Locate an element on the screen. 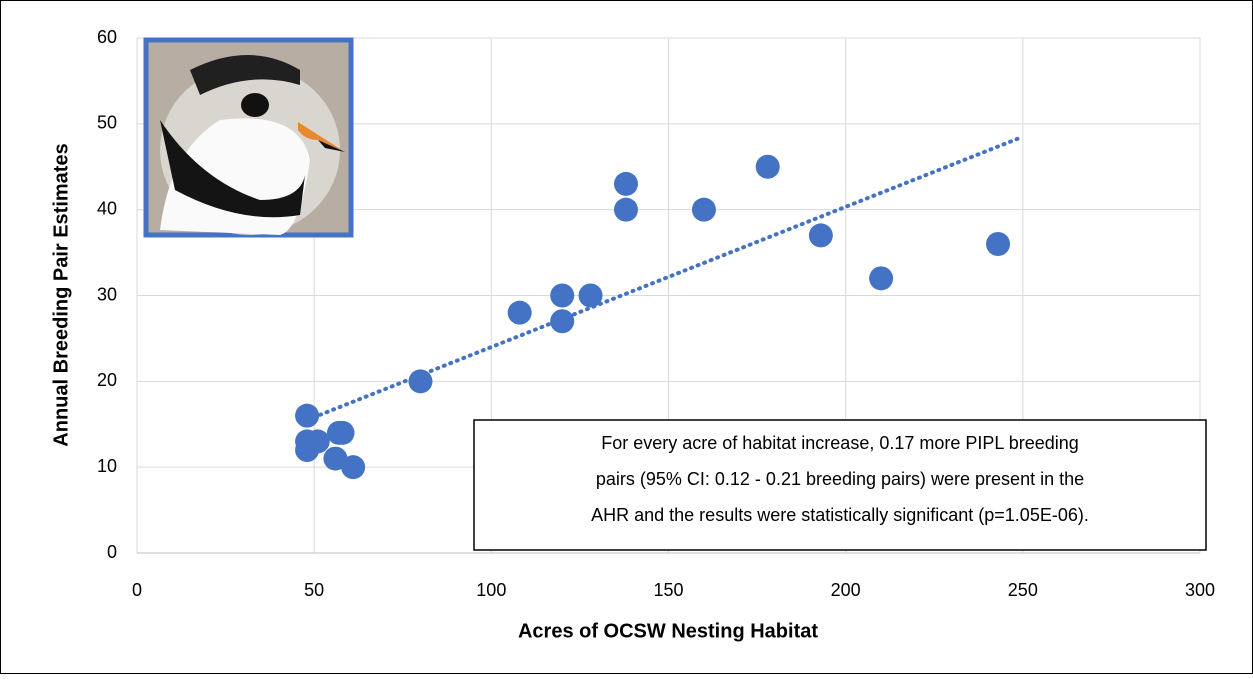  x-tick-label: 150 is located at coordinates (668, 590).